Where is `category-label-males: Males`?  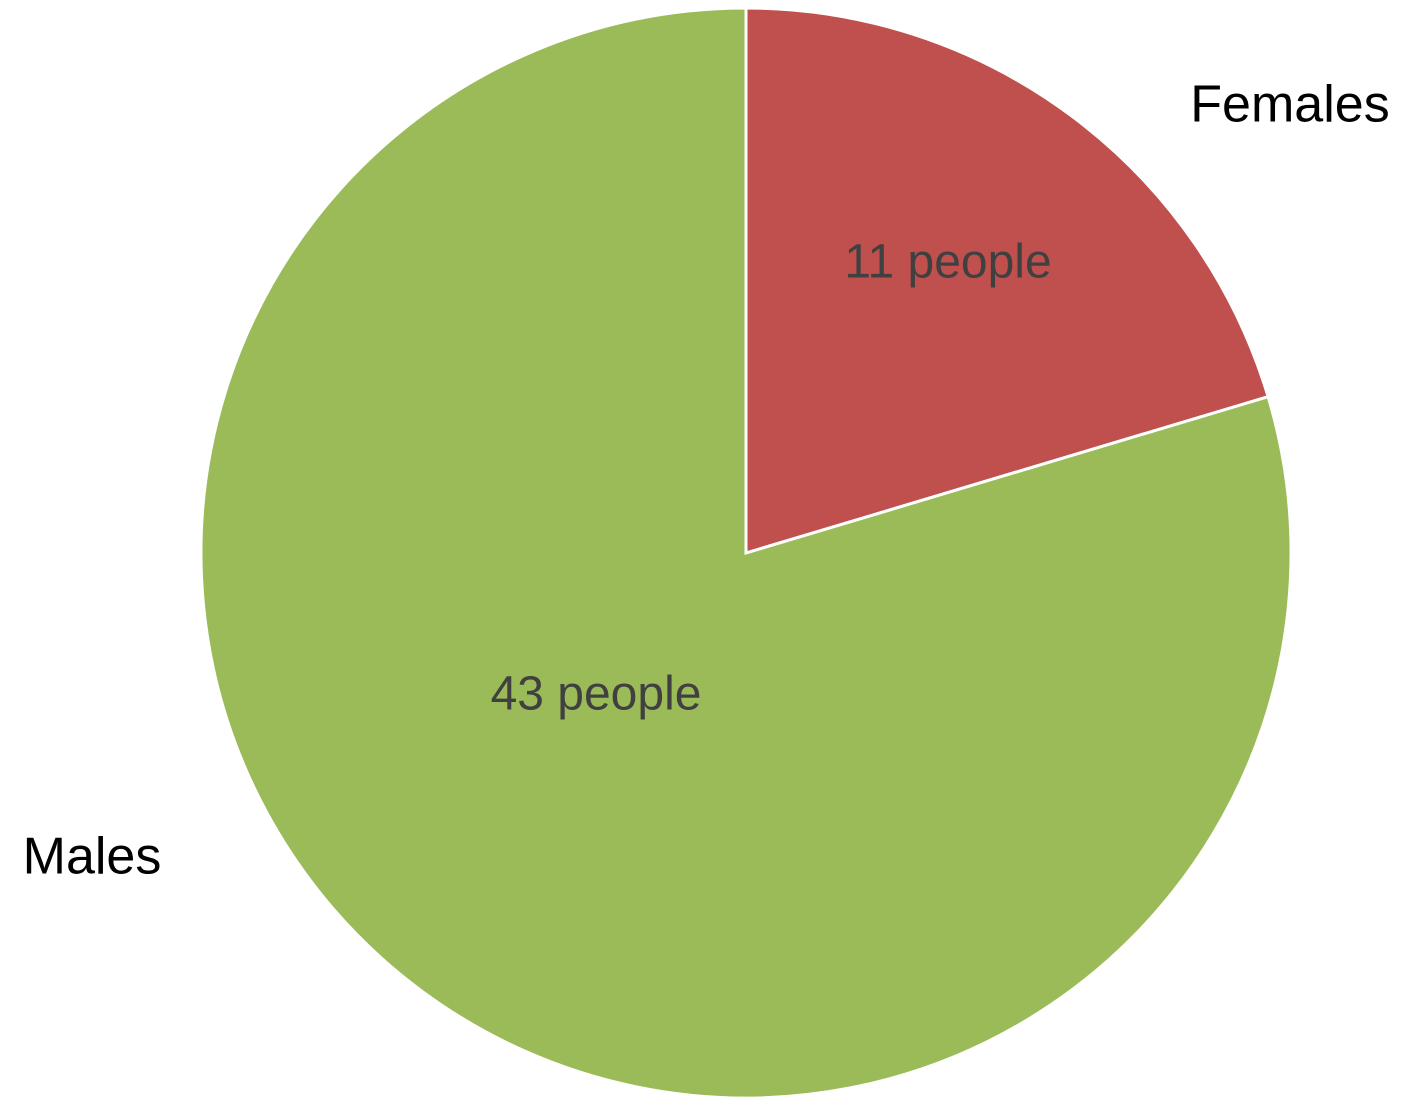
category-label-males: Males is located at coordinates (92, 857).